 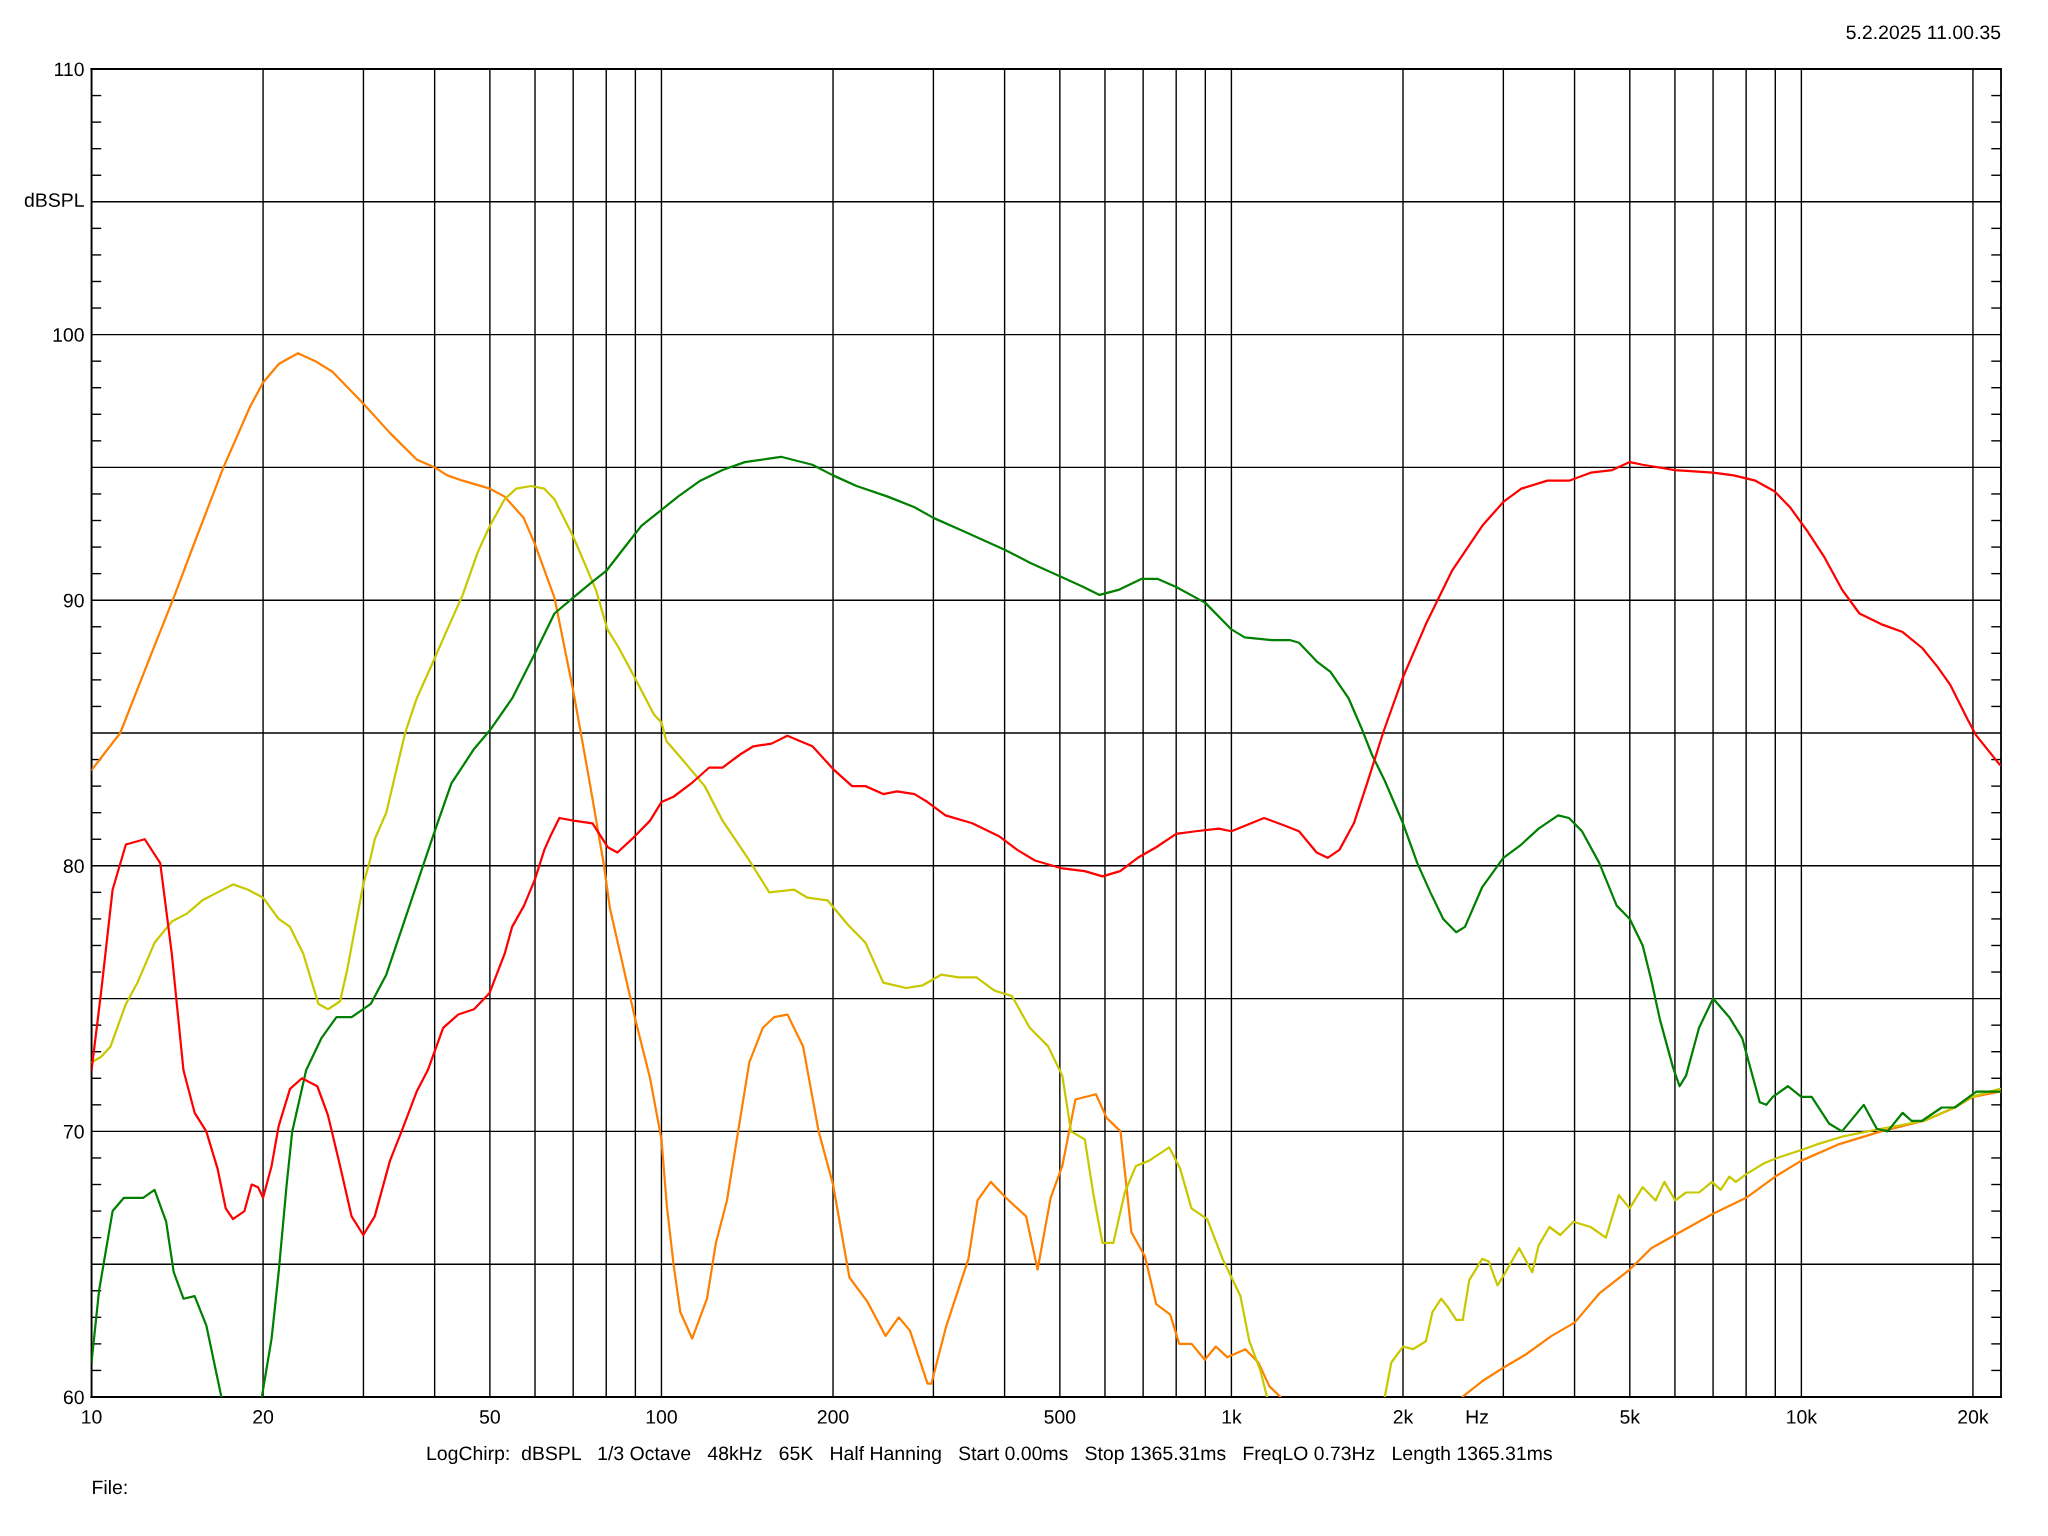 What do you see at coordinates (73, 866) in the screenshot?
I see `y-tick-label: 80` at bounding box center [73, 866].